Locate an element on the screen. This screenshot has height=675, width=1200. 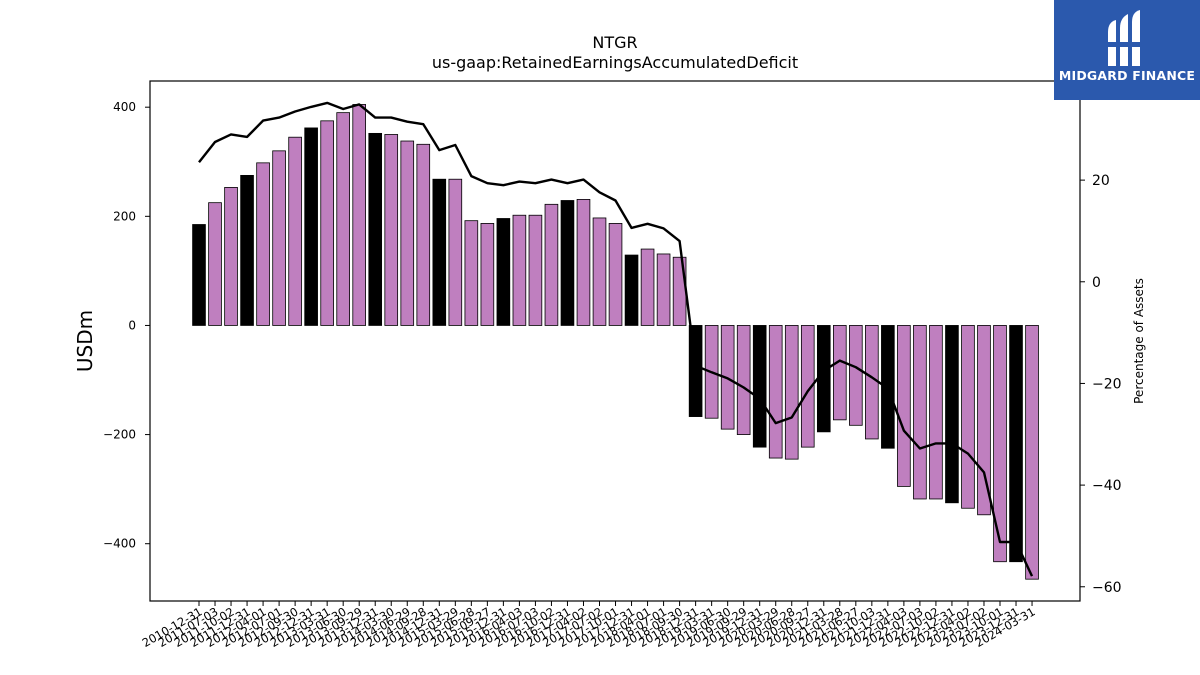
right-y-axis: −60 −40 −20 0 20 is located at coordinates (1101, 384).